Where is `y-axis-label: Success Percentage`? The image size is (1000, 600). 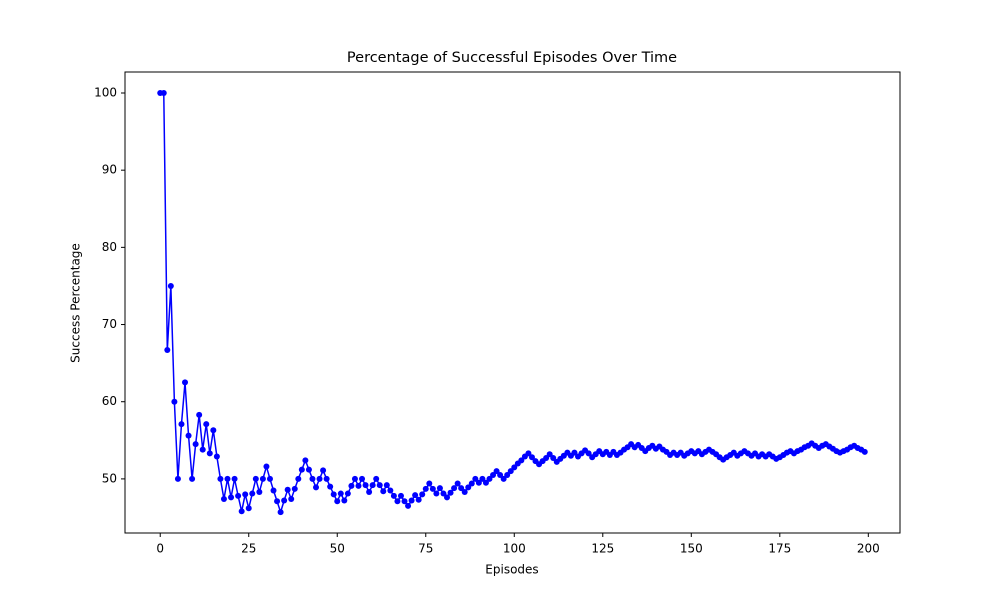
y-axis-label: Success Percentage is located at coordinates (76, 303).